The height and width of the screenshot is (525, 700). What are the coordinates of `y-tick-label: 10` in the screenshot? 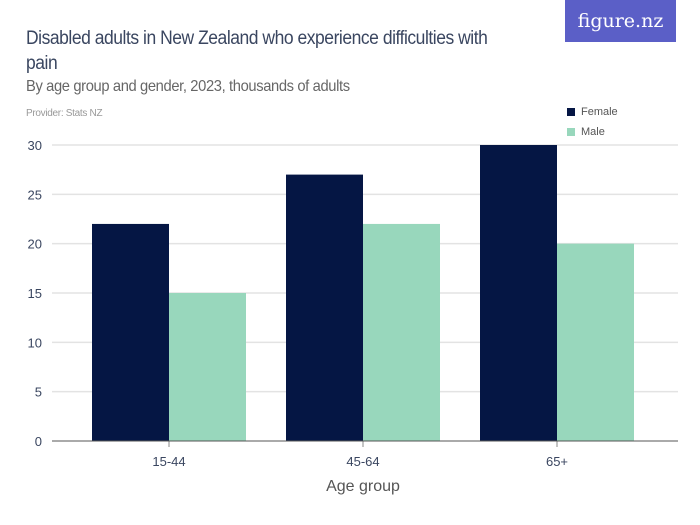 It's located at (35, 342).